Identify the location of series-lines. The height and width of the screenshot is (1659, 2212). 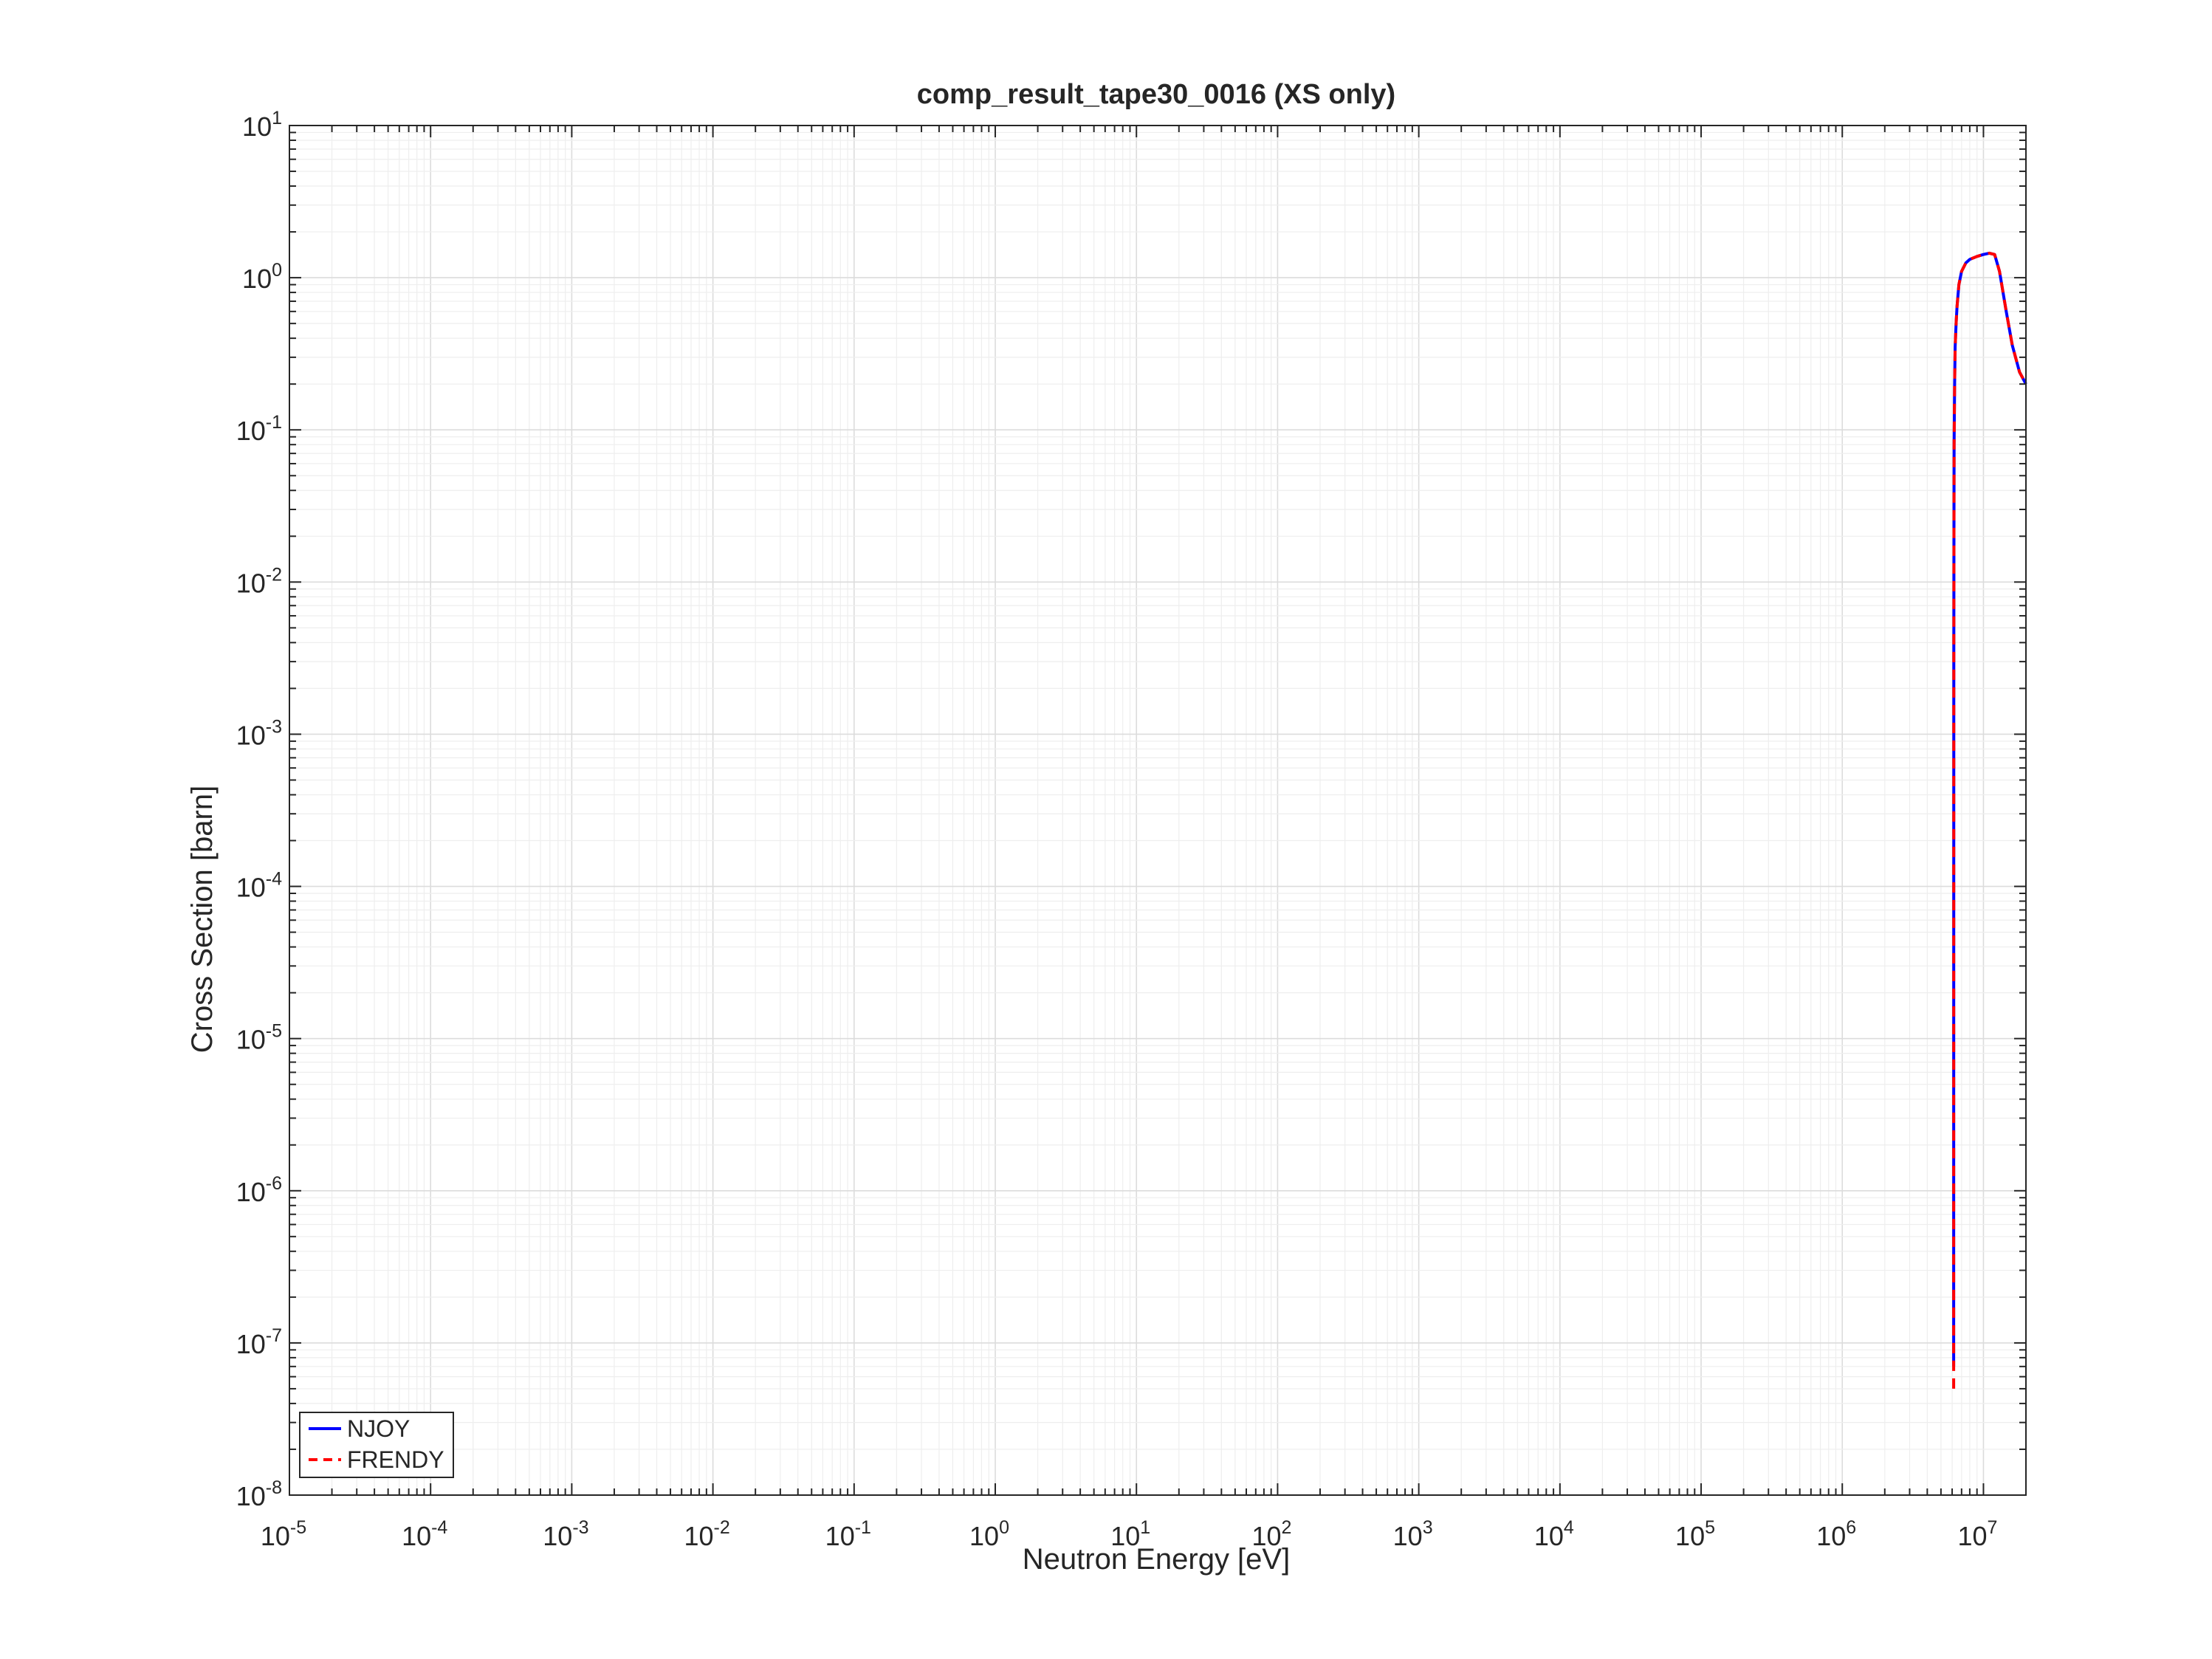
(1989, 820).